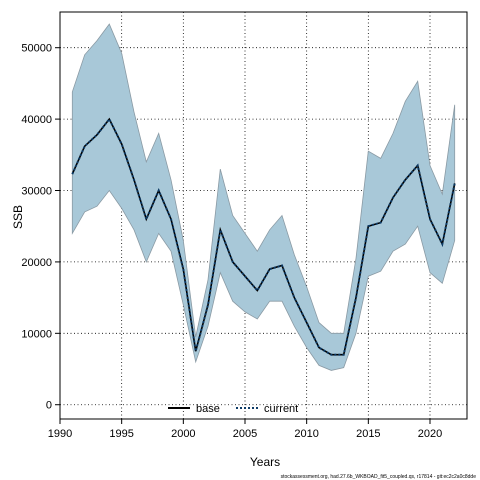 Image resolution: width=480 pixels, height=480 pixels. What do you see at coordinates (265, 462) in the screenshot?
I see `x-axis-title: Years` at bounding box center [265, 462].